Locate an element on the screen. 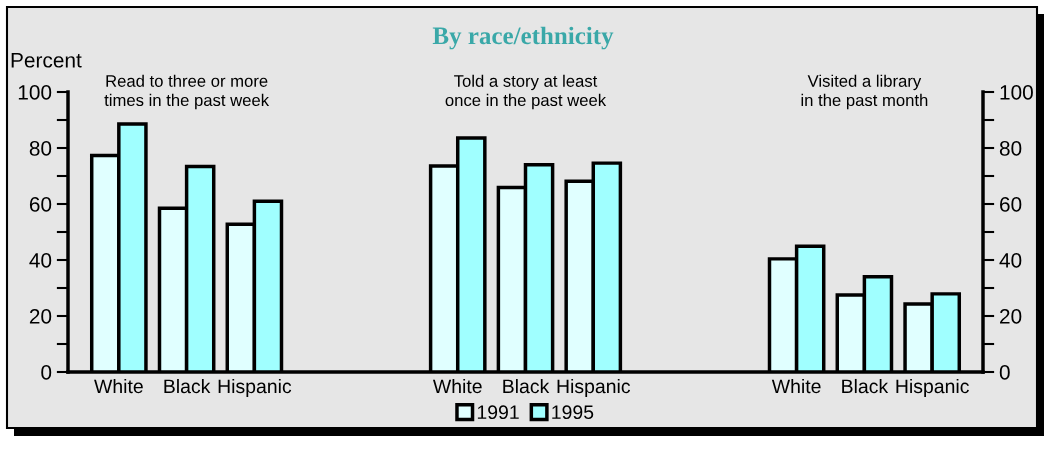 The image size is (1046, 449). annotation: Read to three or more times in the past week is located at coordinates (187, 92).